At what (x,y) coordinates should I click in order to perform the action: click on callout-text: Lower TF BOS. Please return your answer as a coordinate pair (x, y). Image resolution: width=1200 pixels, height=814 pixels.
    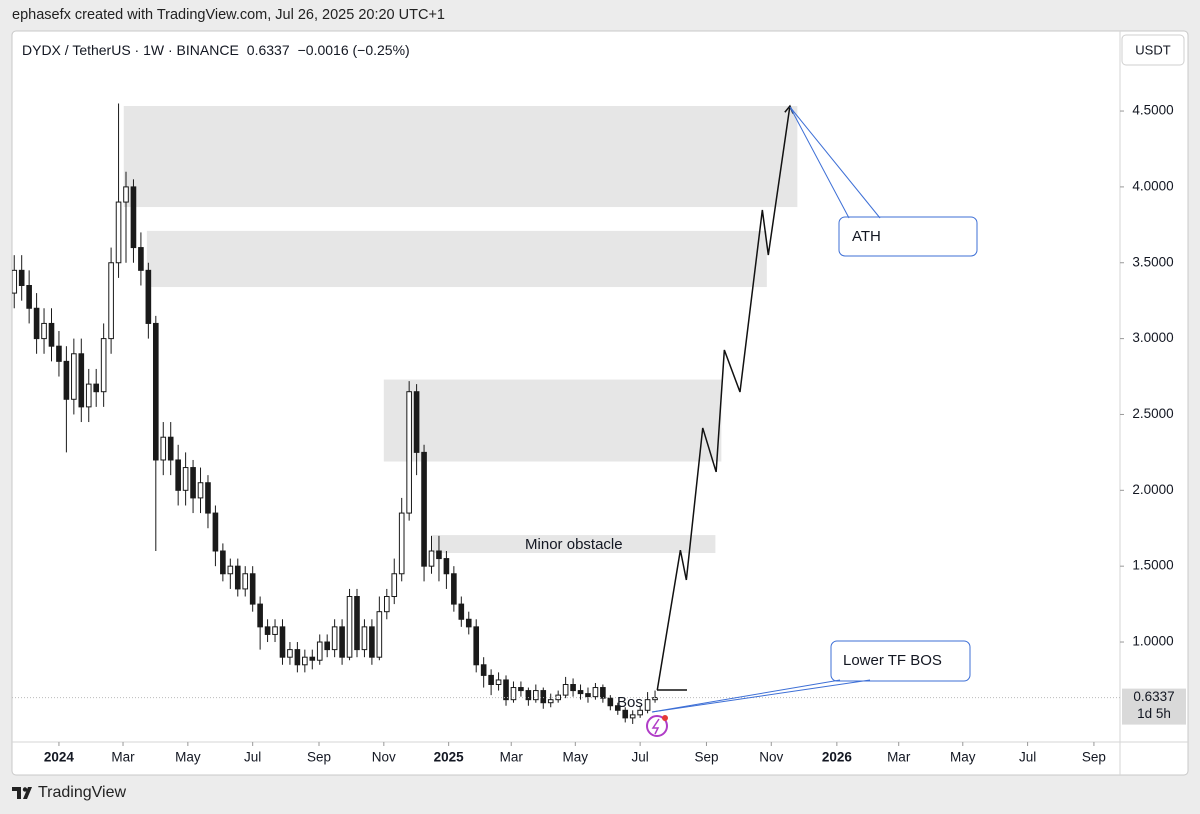
    Looking at the image, I should click on (892, 660).